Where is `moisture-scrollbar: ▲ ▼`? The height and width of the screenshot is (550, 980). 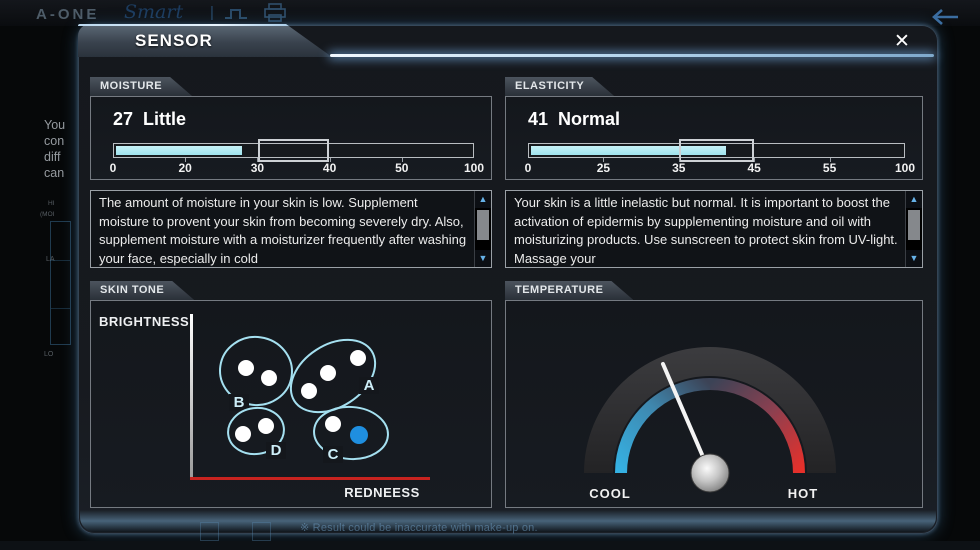 moisture-scrollbar: ▲ ▼ is located at coordinates (482, 229).